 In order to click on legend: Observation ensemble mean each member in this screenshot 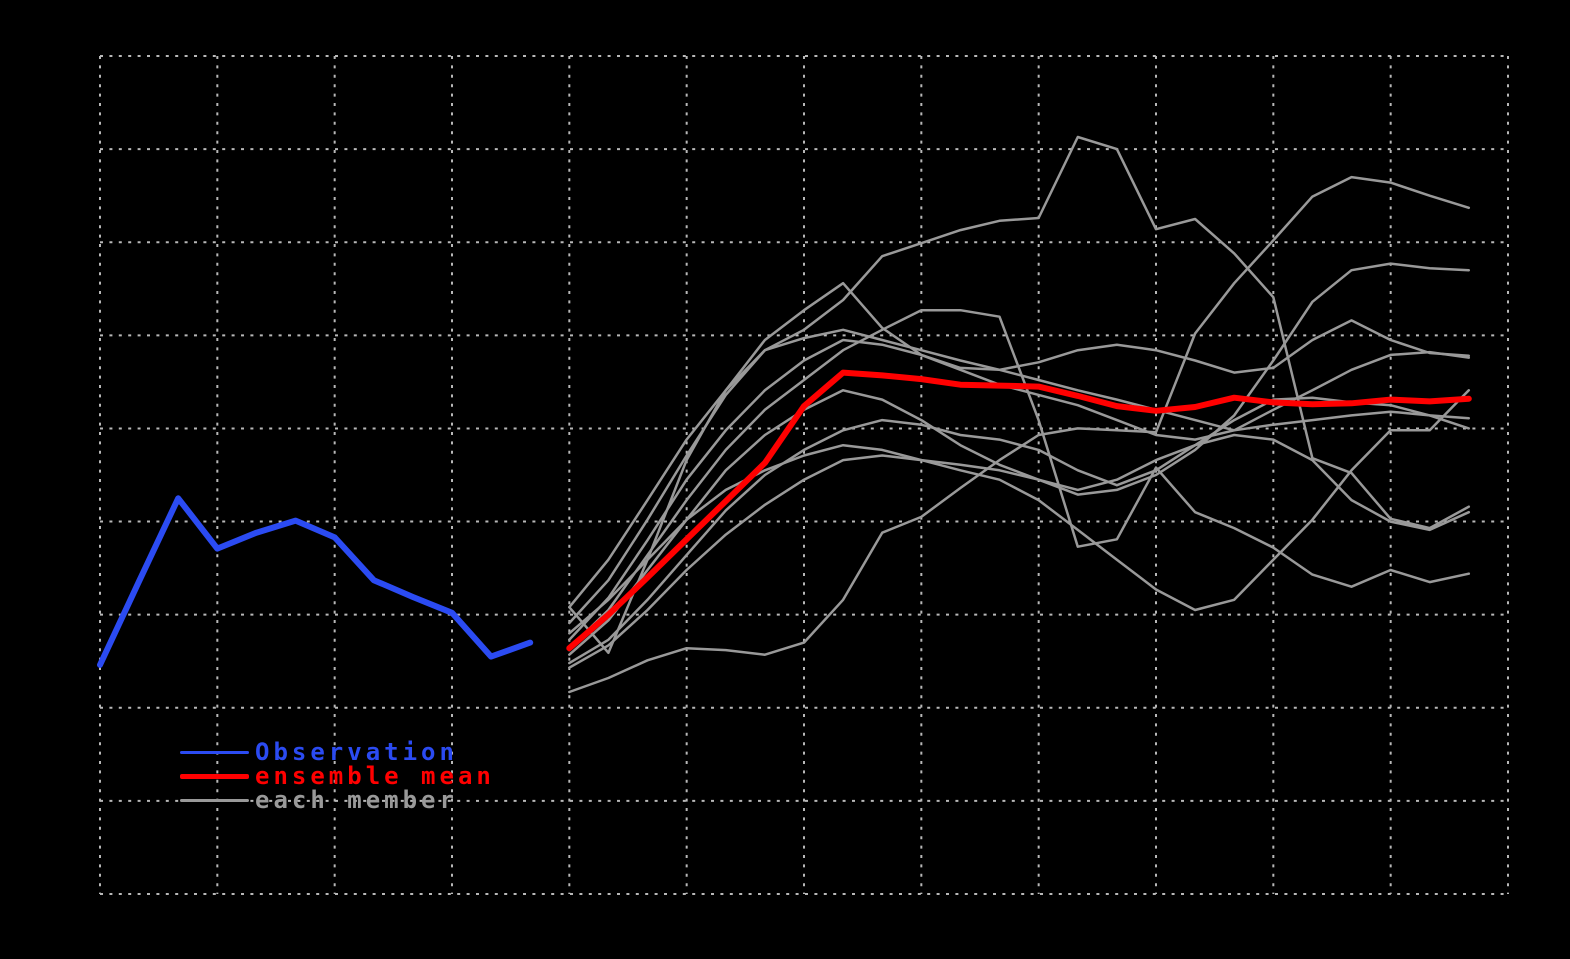, I will do `click(337, 776)`.